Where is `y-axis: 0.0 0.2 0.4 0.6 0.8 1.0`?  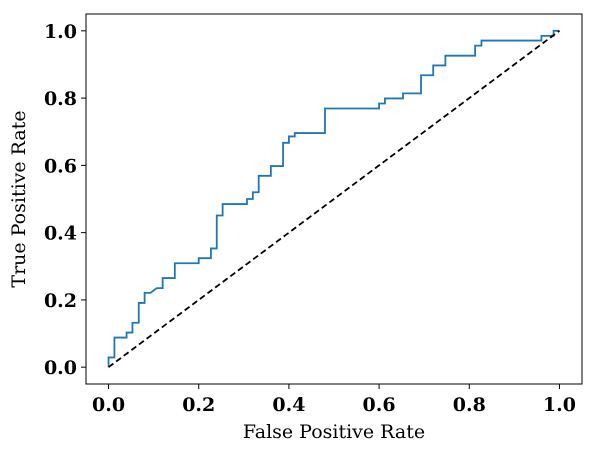 y-axis: 0.0 0.2 0.4 0.6 0.8 1.0 is located at coordinates (65, 200).